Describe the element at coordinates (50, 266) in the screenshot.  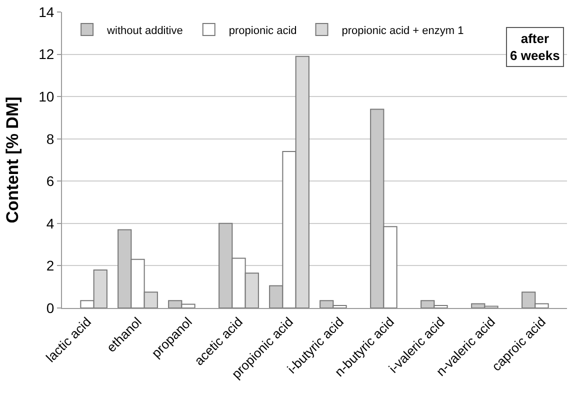
I see `y-tick-label: 2` at that location.